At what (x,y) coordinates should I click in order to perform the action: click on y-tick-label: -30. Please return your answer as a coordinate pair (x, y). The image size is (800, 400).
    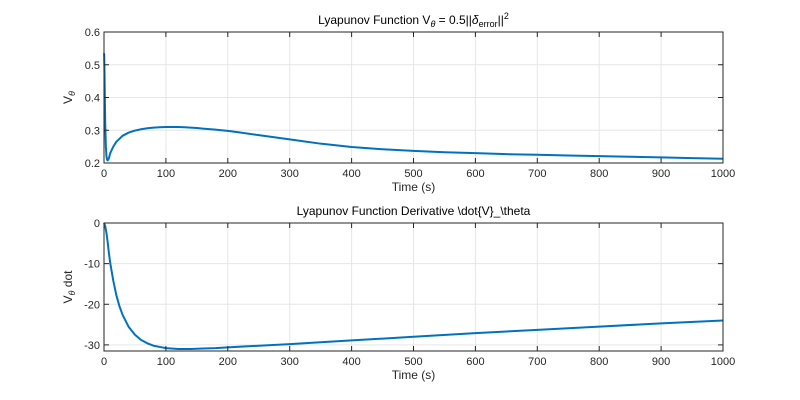
    Looking at the image, I should click on (92, 346).